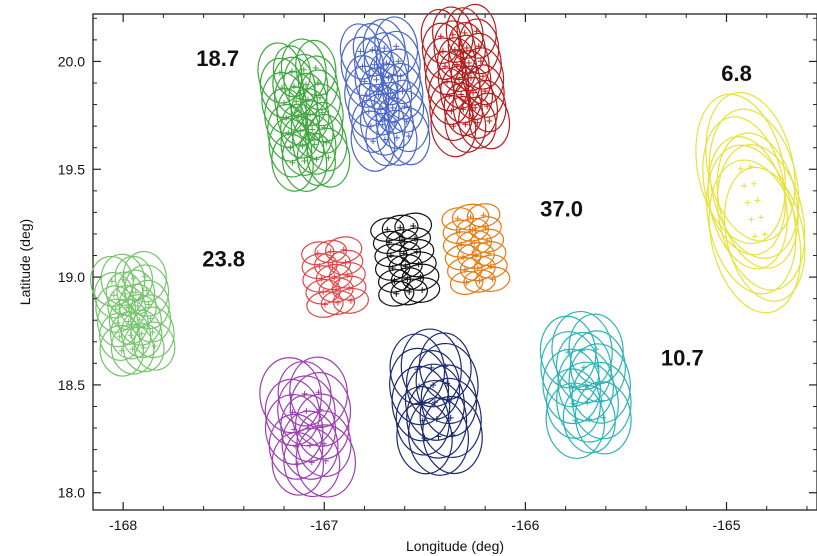 The image size is (817, 556). I want to click on footprint-group-navy, so click(436, 402).